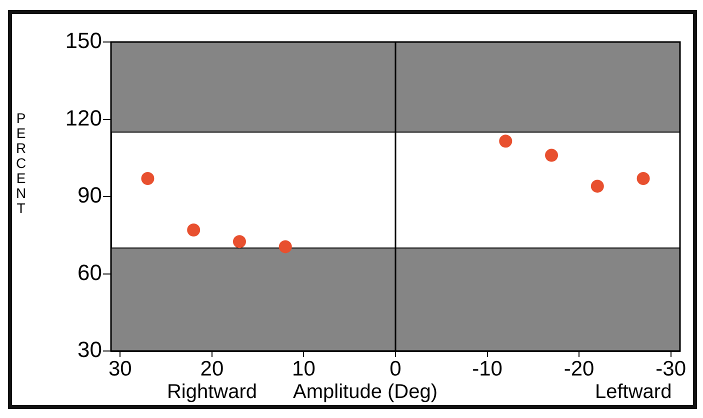 Image resolution: width=703 pixels, height=418 pixels. I want to click on x-tick-label: -20, so click(579, 368).